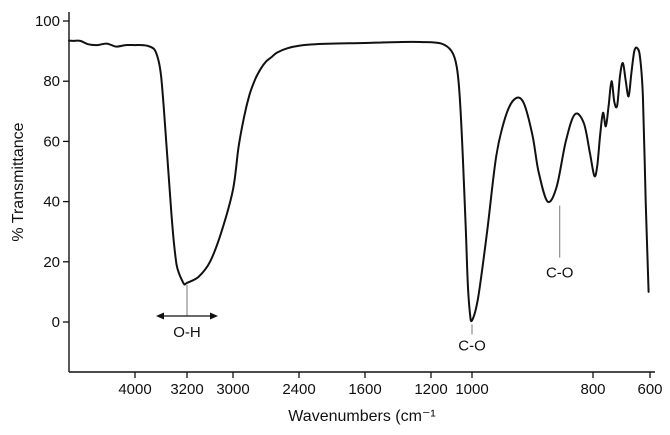  What do you see at coordinates (214, 316) in the screenshot?
I see `arrow-head-right` at bounding box center [214, 316].